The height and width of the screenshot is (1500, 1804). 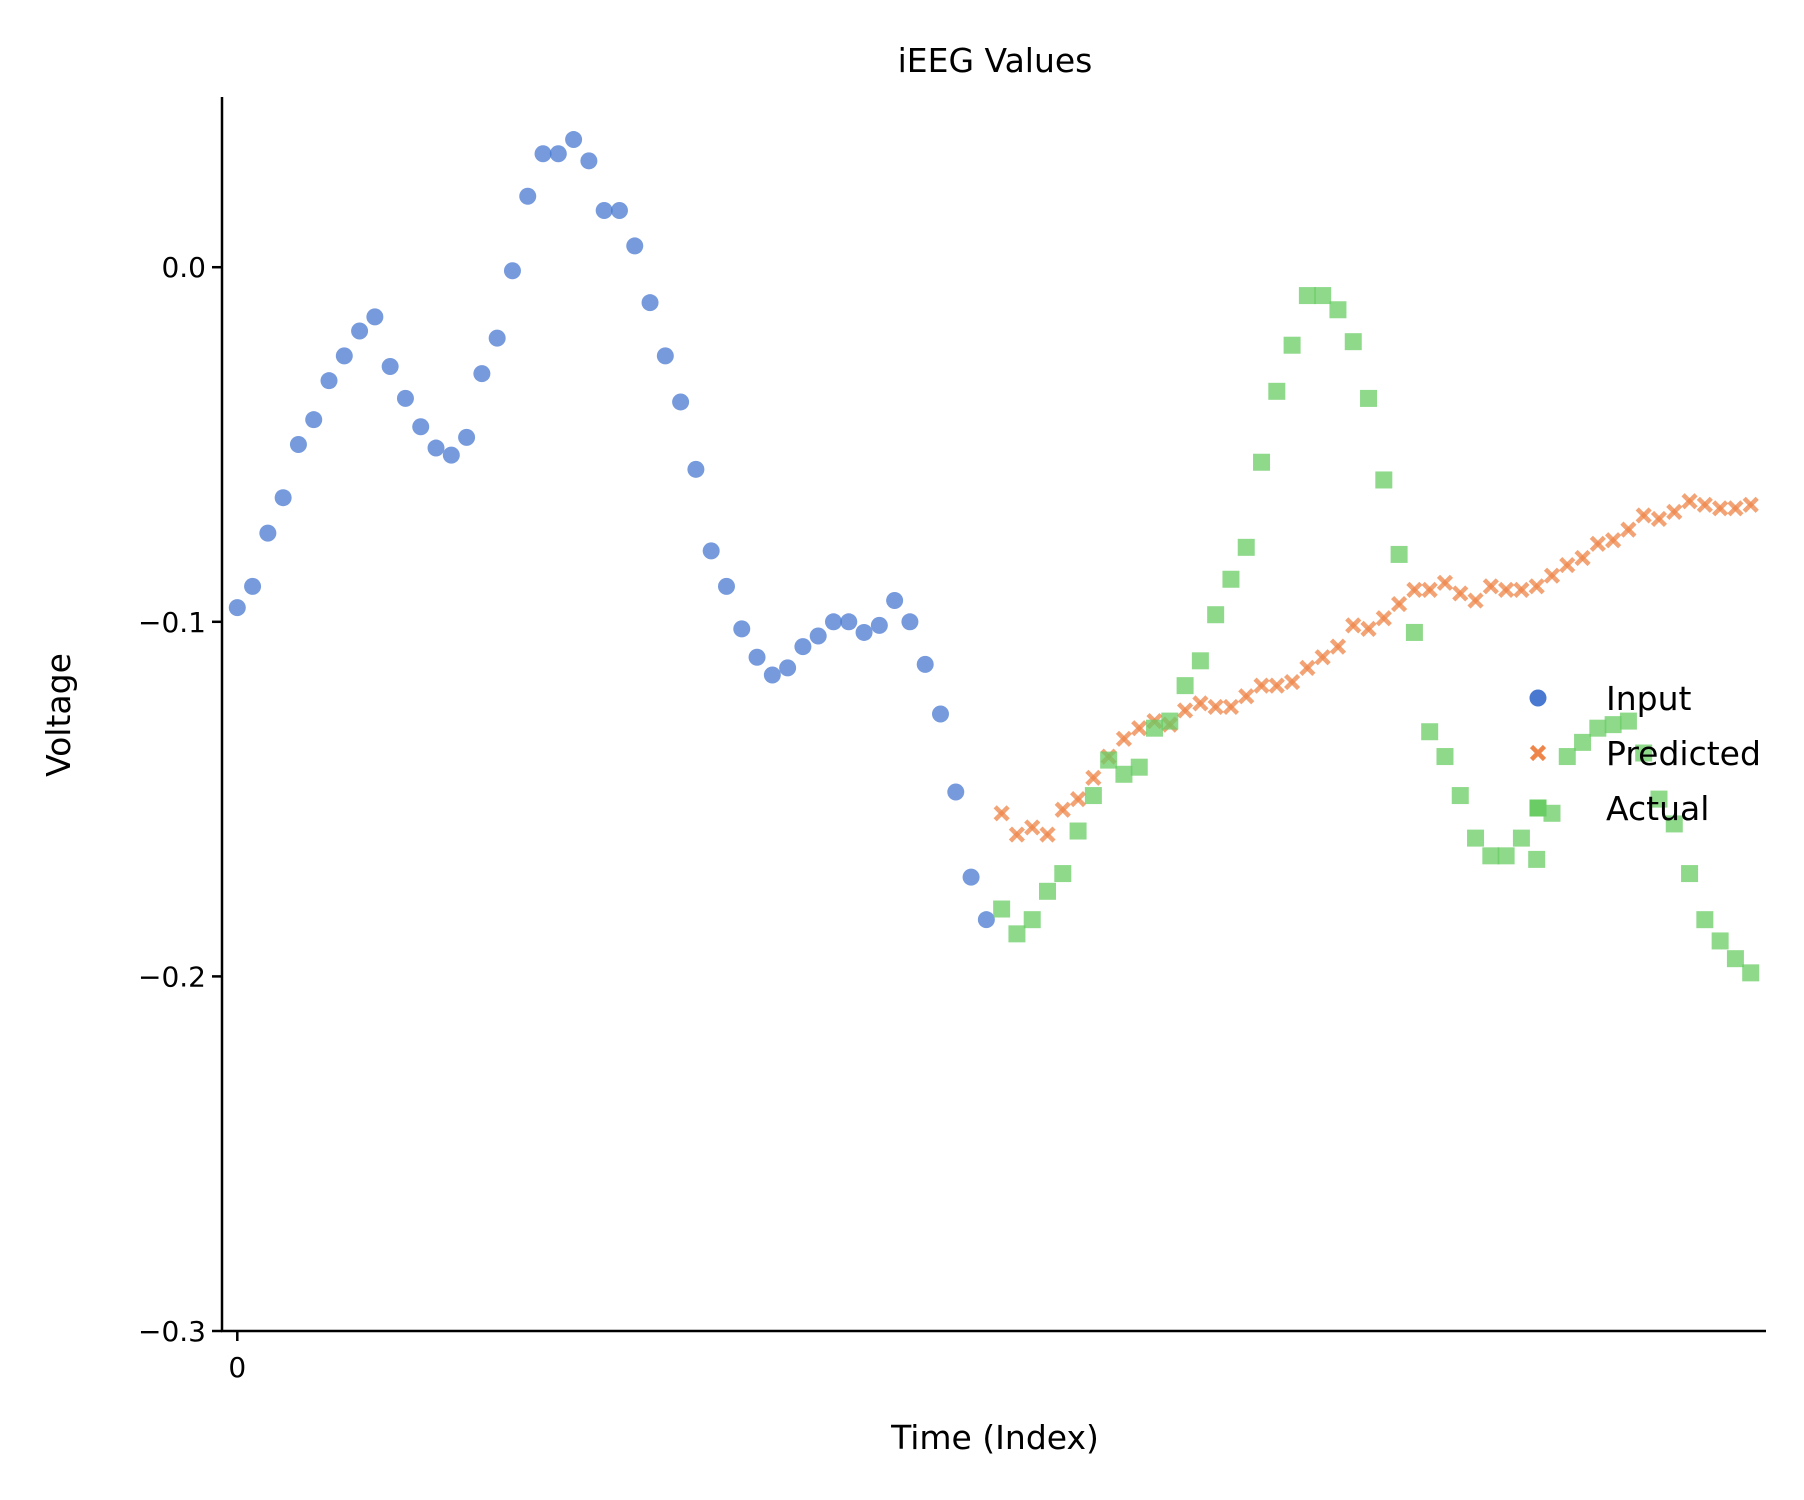 I want to click on y-axis-label: Voltage, so click(x=58, y=715).